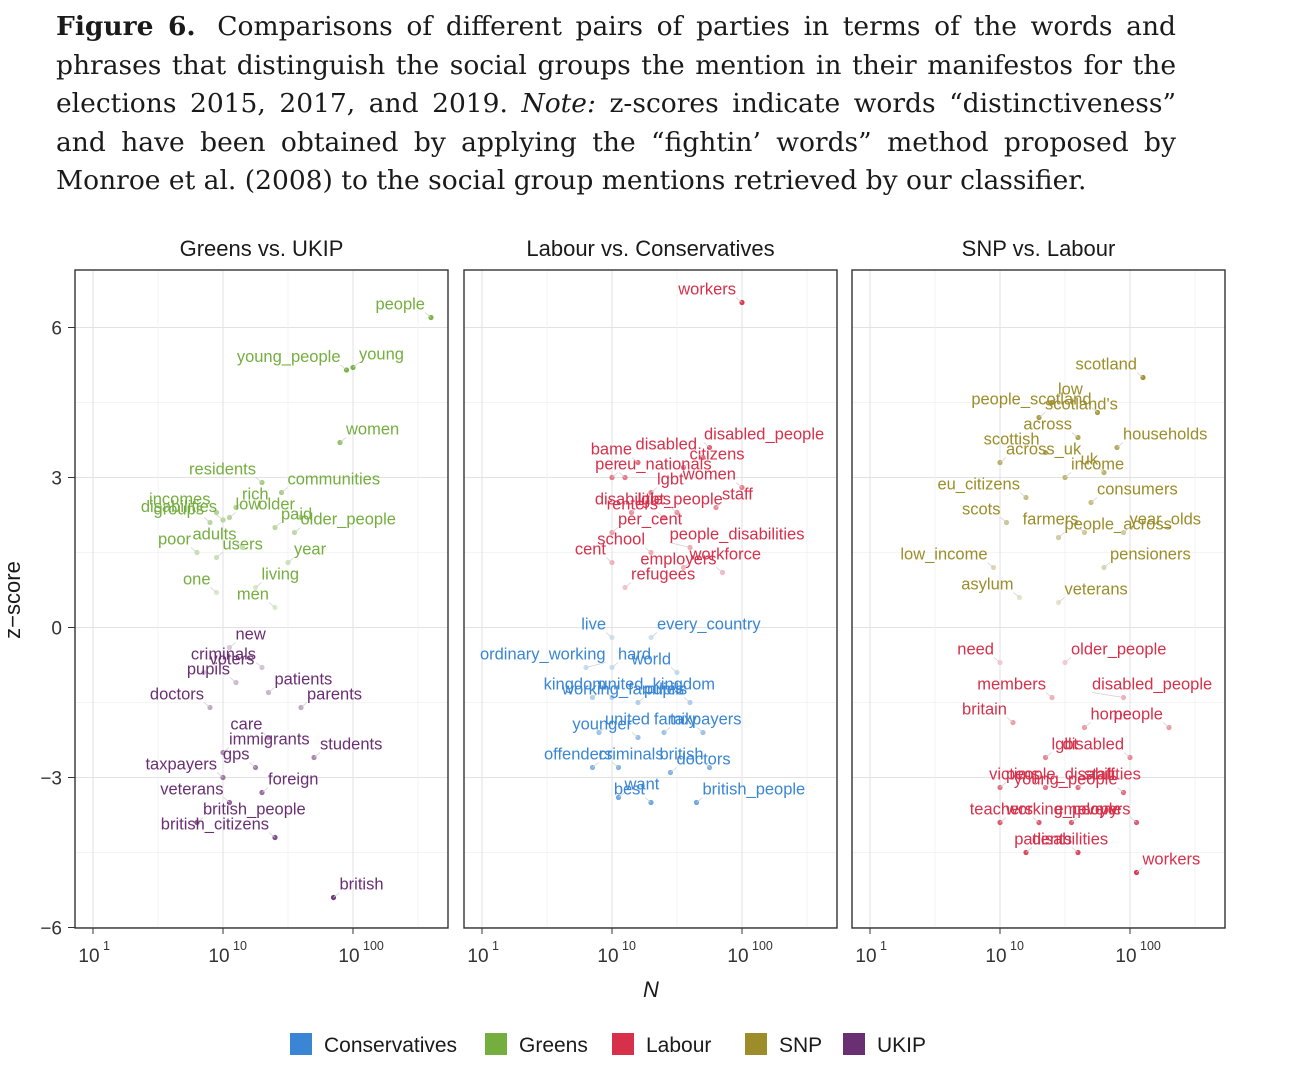 The height and width of the screenshot is (1080, 1290). What do you see at coordinates (593, 625) in the screenshot?
I see `point-label: live` at bounding box center [593, 625].